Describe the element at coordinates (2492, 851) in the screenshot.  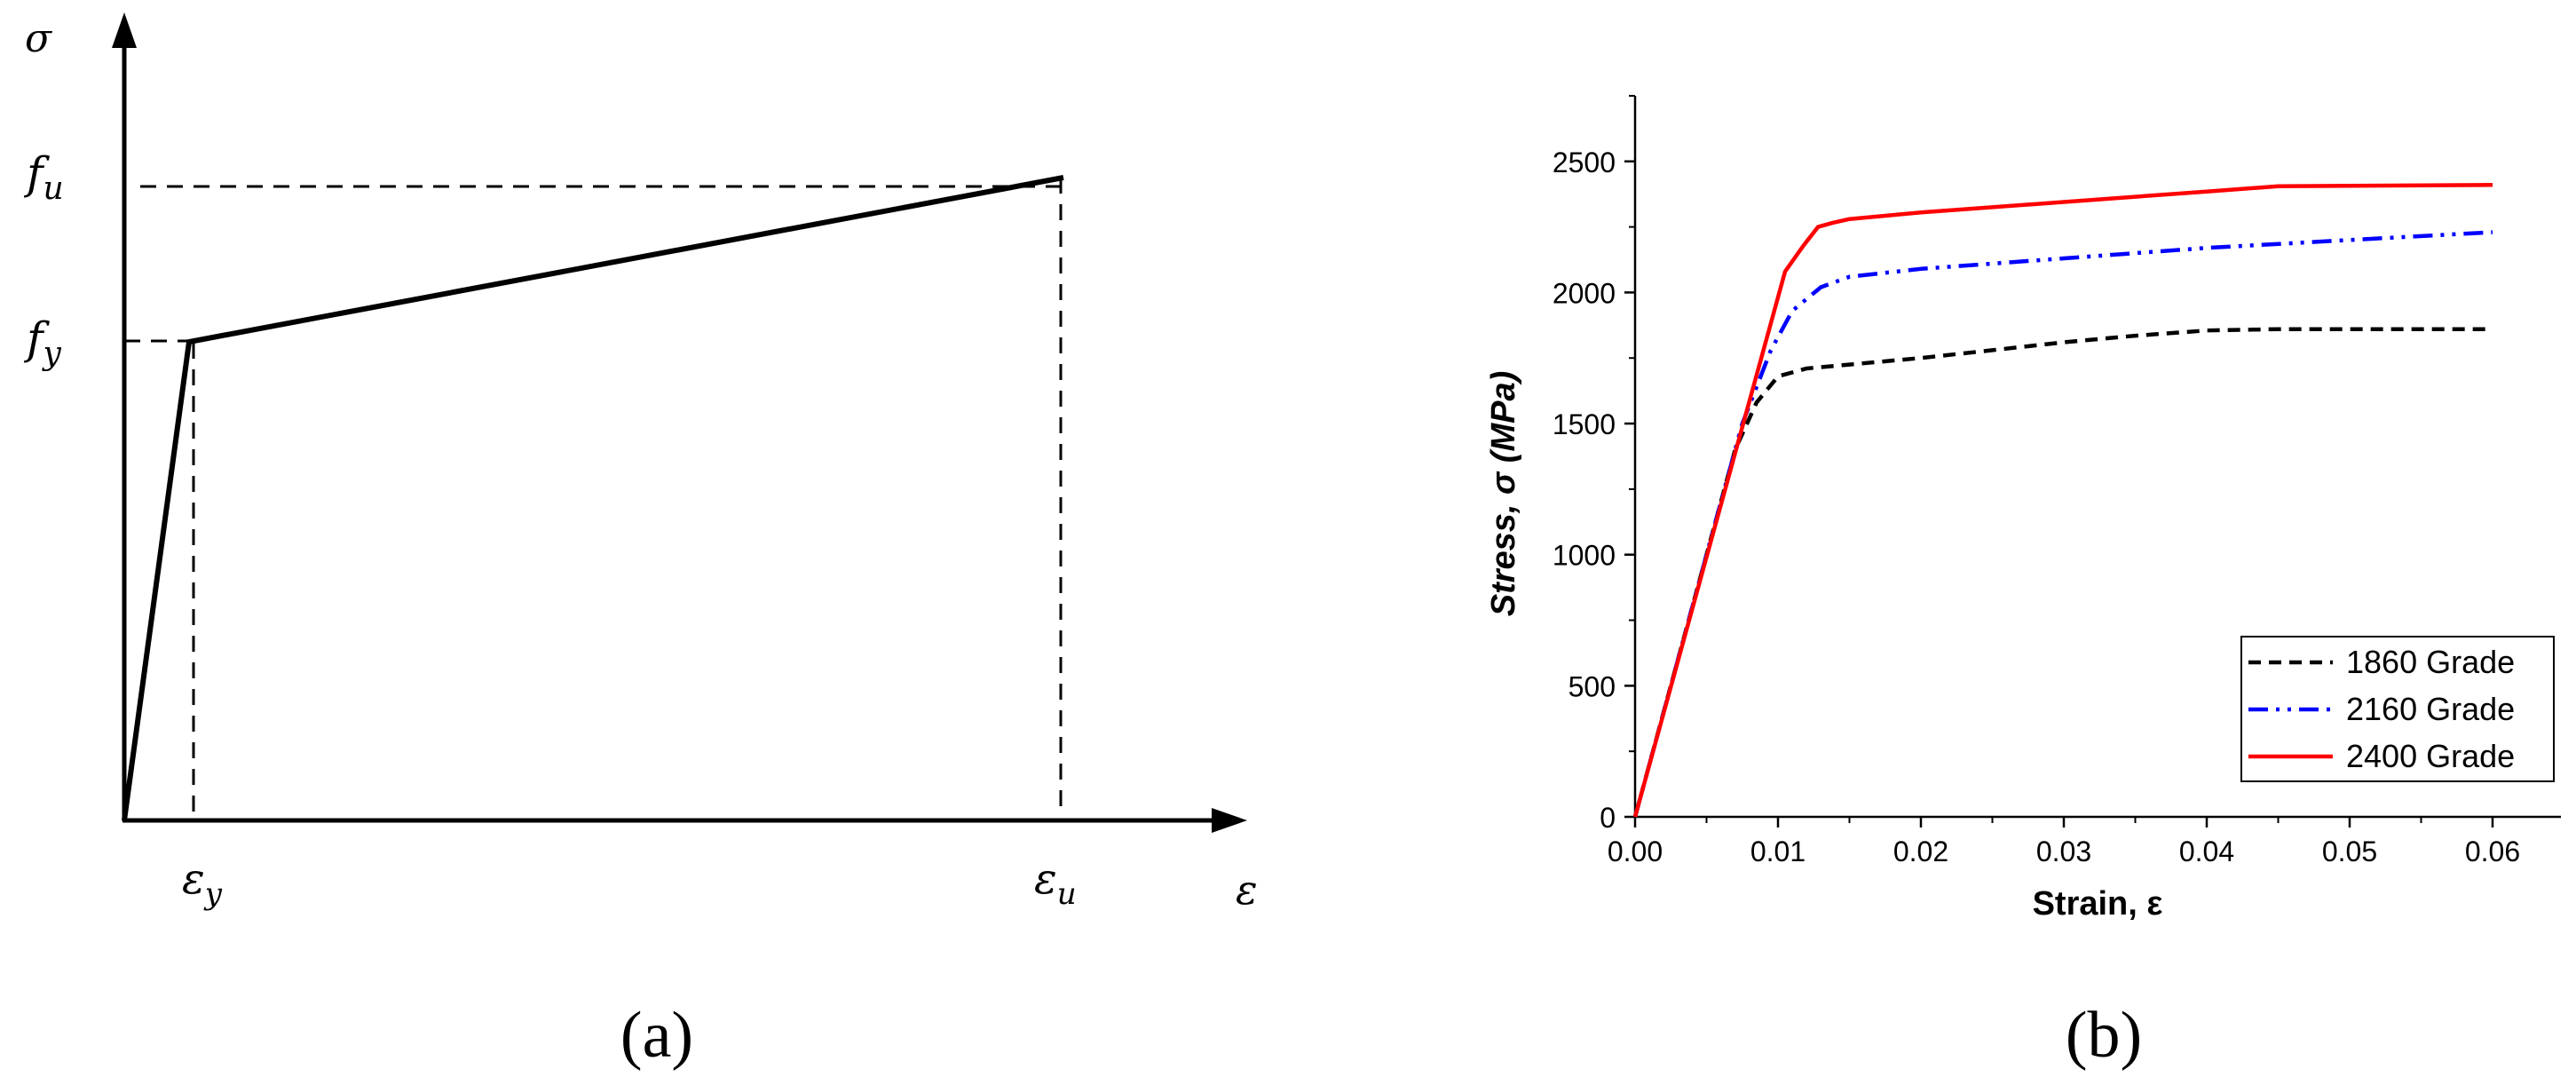
I see `x-tick-label: 0.06` at that location.